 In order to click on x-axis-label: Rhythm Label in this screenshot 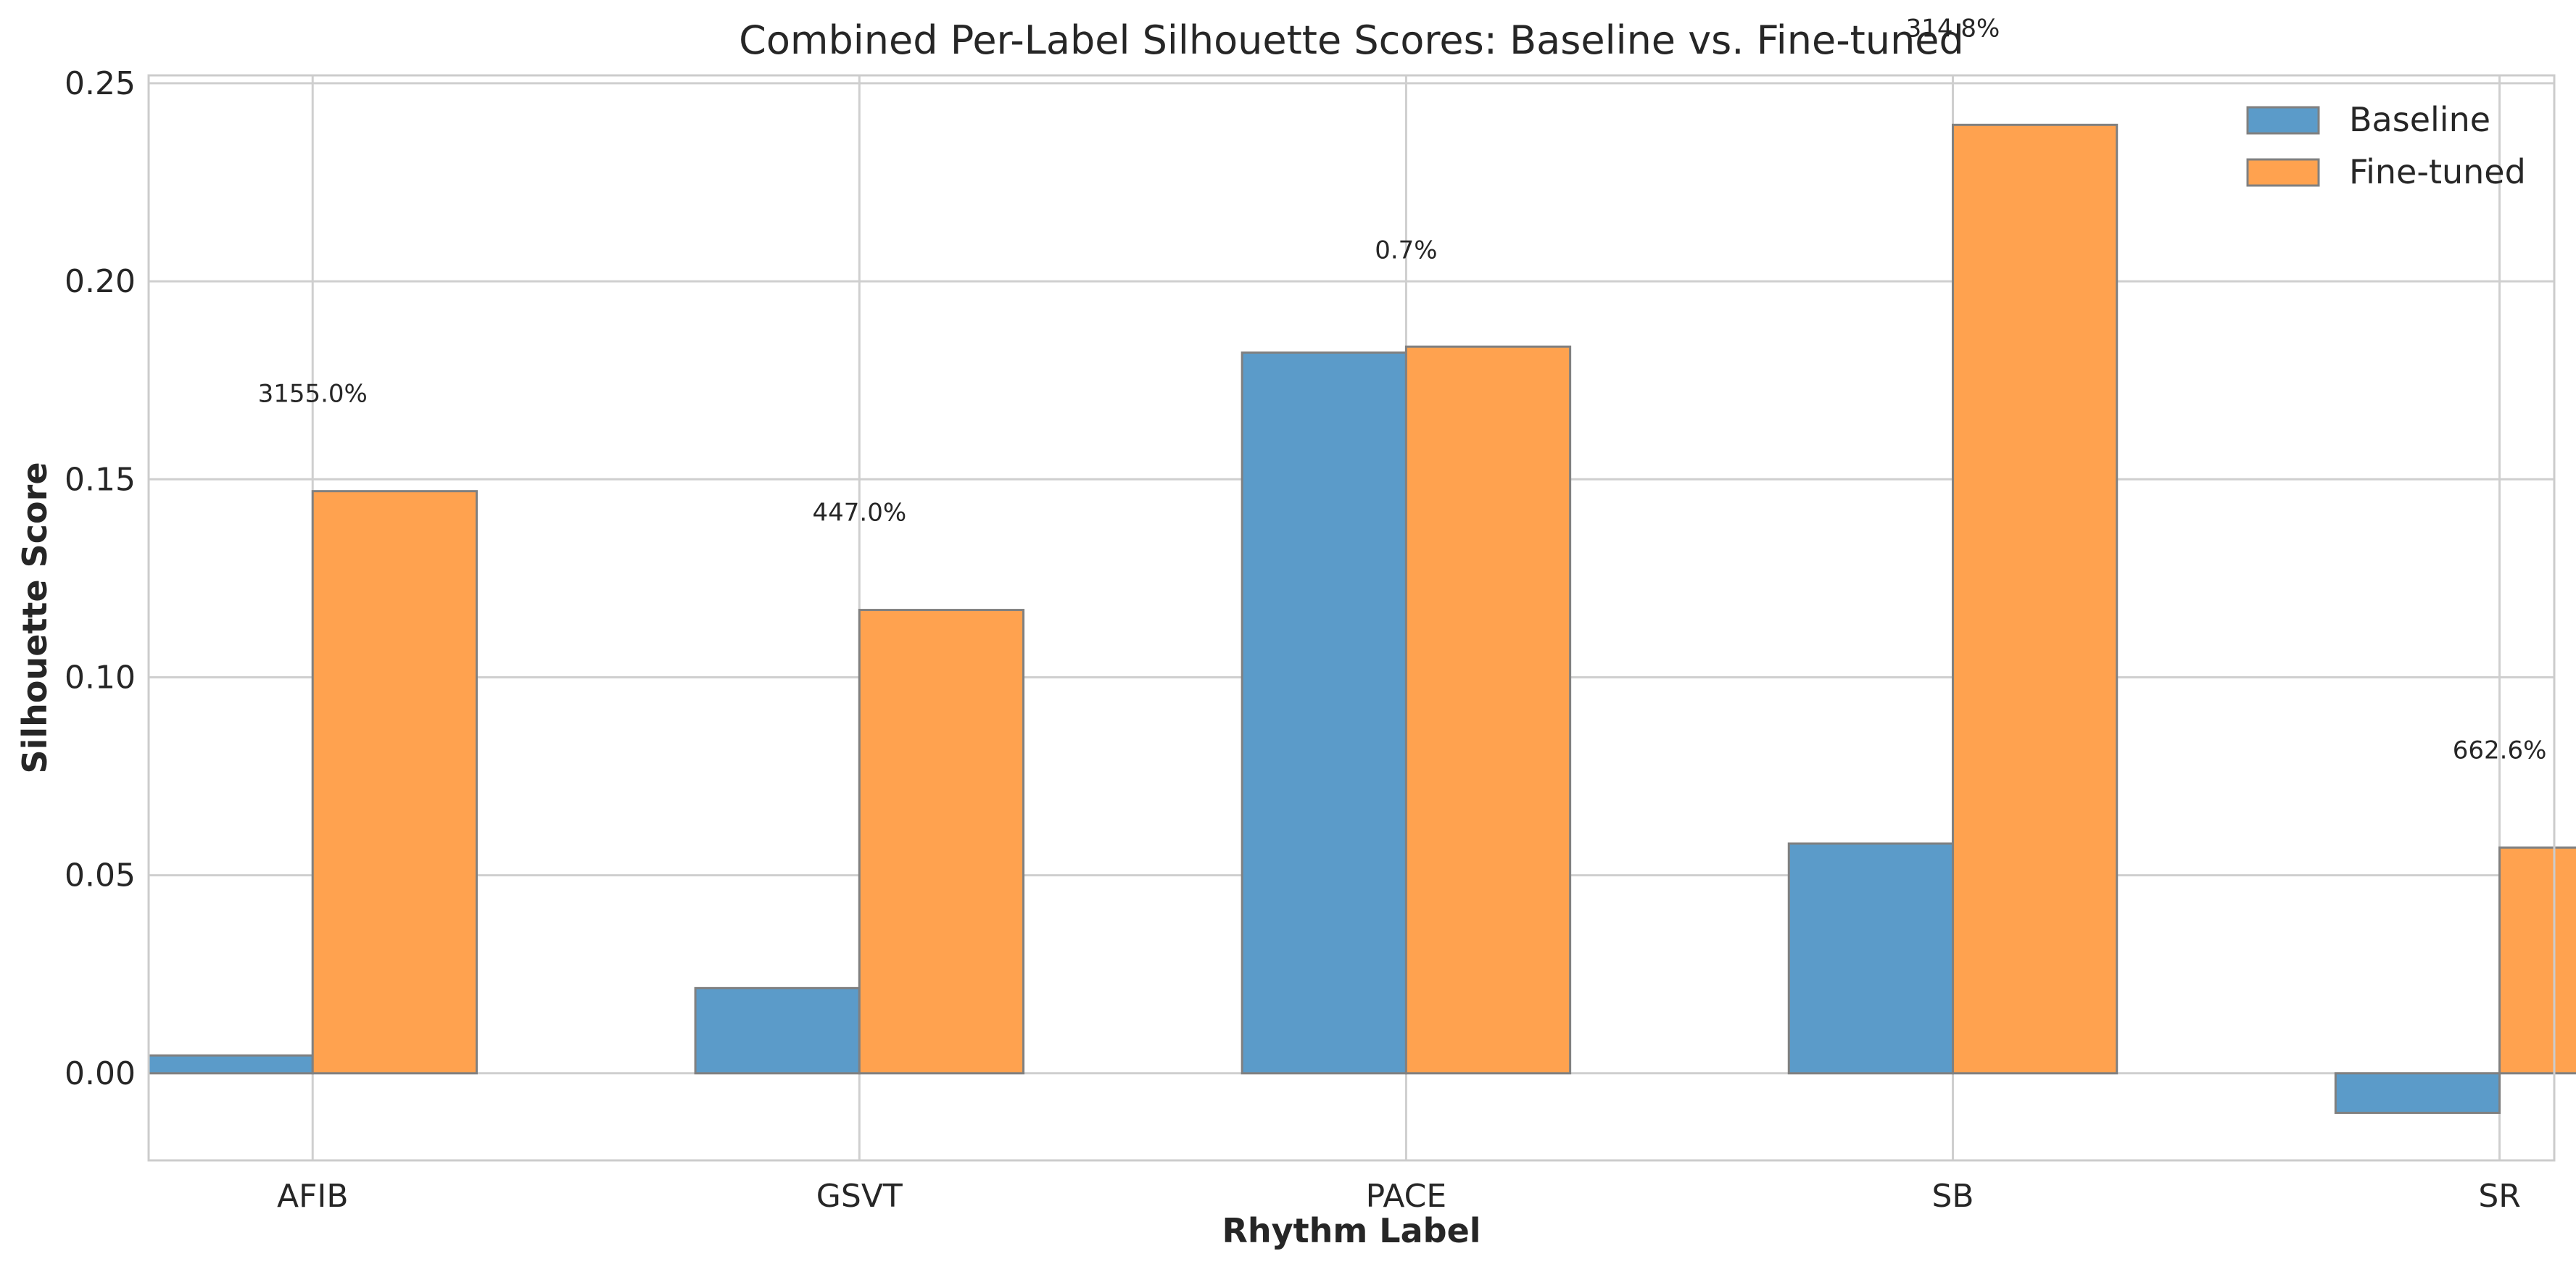, I will do `click(1351, 1230)`.